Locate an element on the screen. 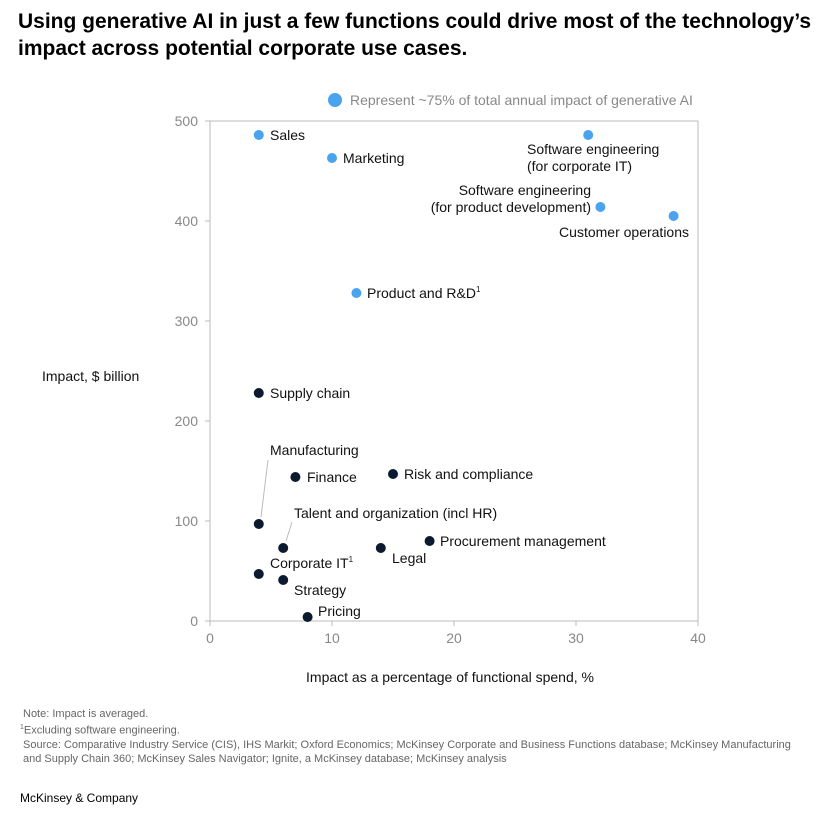 Image resolution: width=836 pixels, height=827 pixels. data-point-procurement-management: Procurement management is located at coordinates (515, 541).